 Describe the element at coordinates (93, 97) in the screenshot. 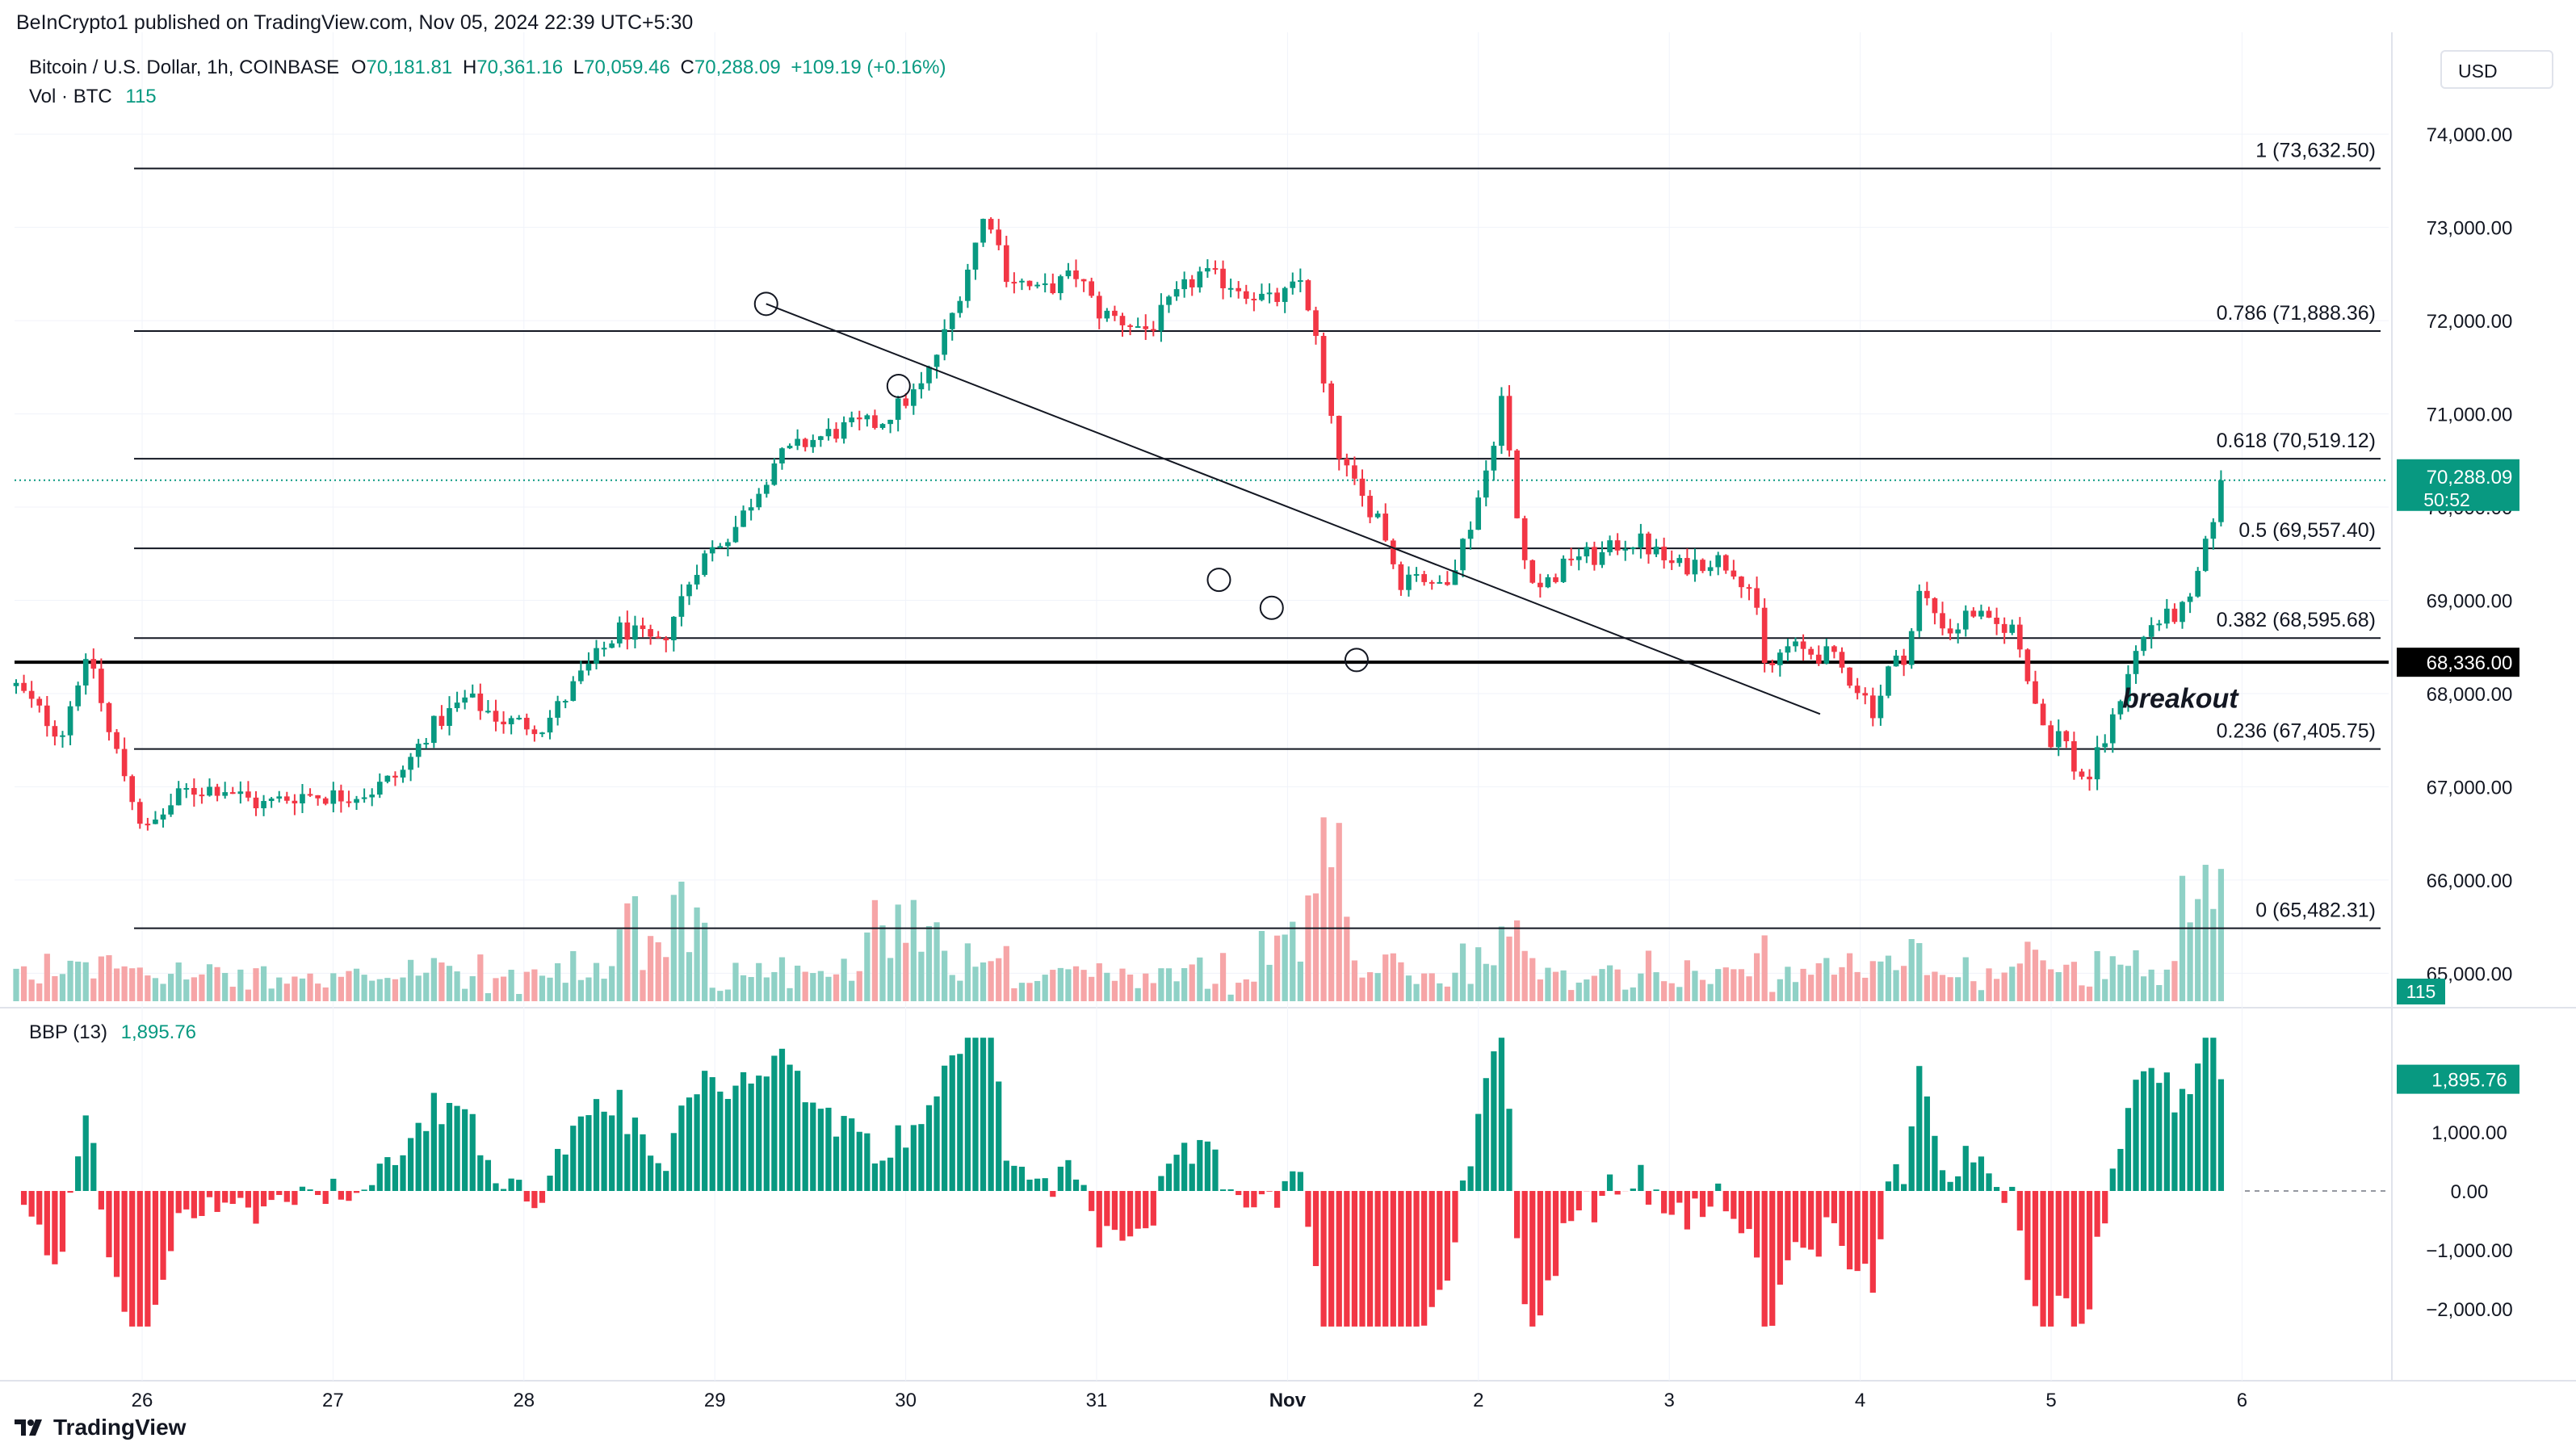

I see `volume-legend: Vol · BTC 115` at that location.